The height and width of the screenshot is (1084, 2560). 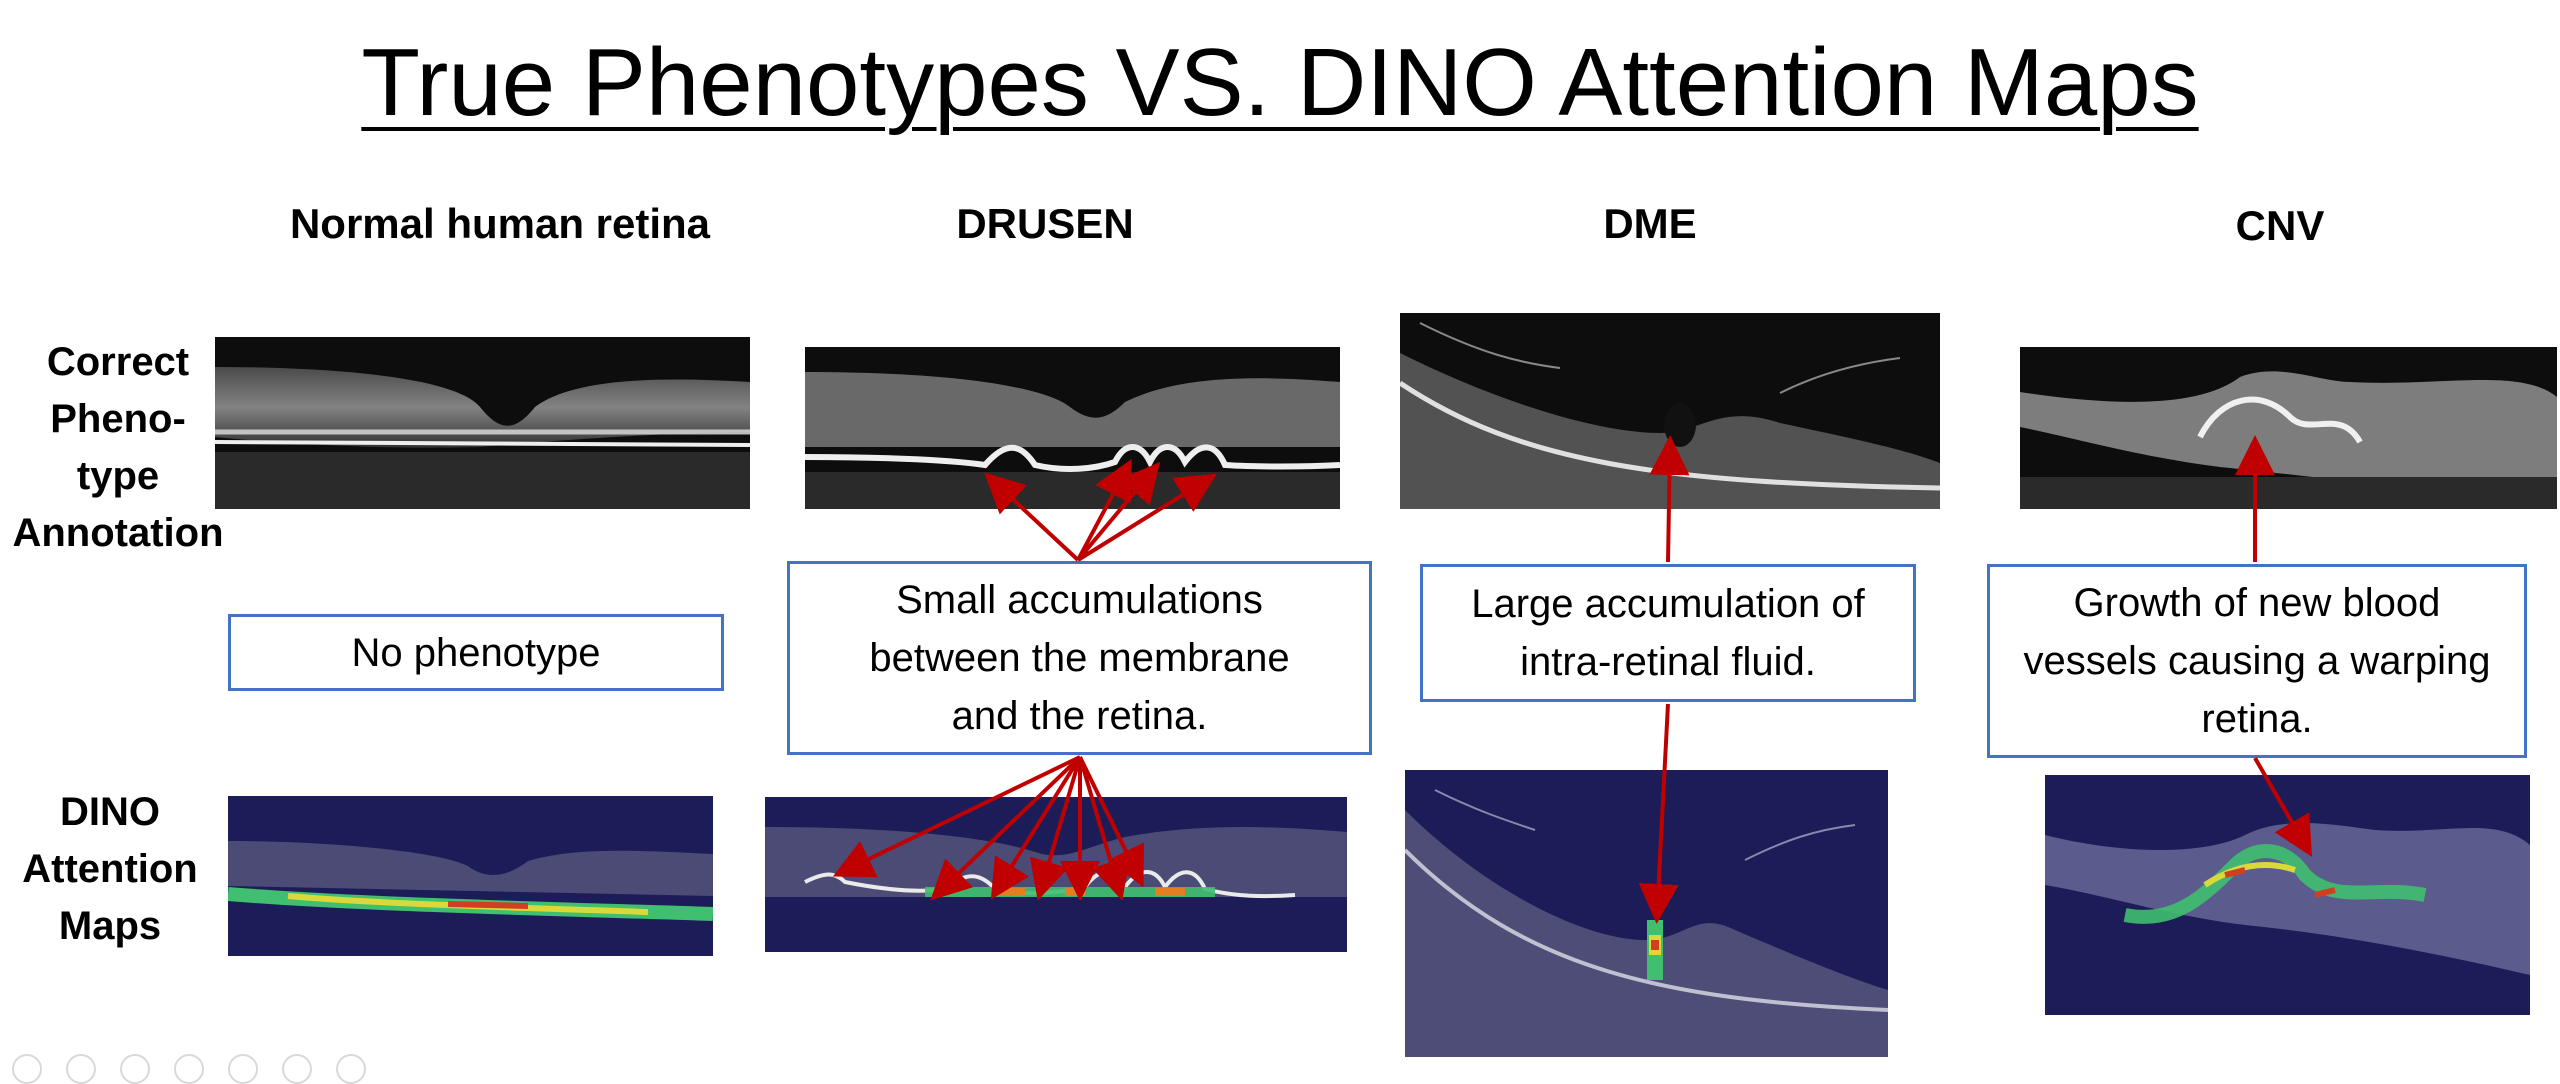 I want to click on description-line: intra-retinal fluid., so click(x=1668, y=662).